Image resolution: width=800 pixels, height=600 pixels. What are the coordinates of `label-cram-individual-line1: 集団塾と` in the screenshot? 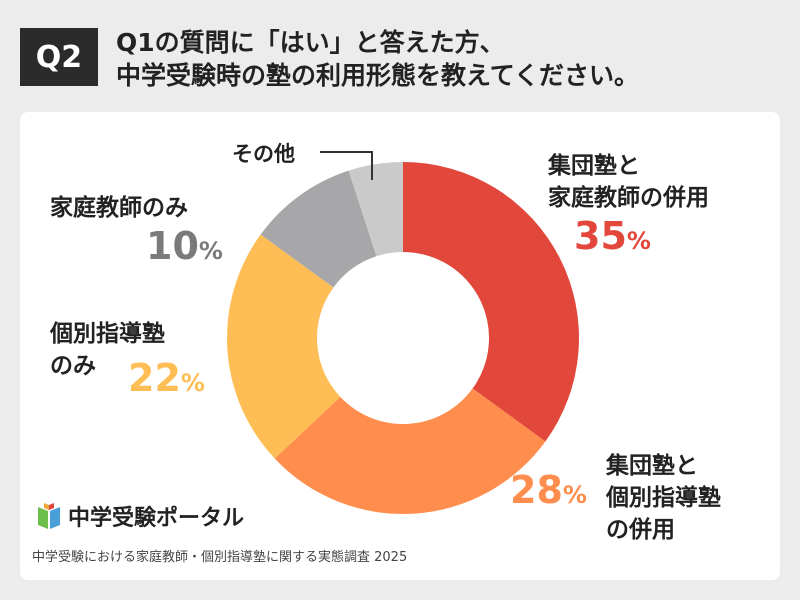 It's located at (652, 466).